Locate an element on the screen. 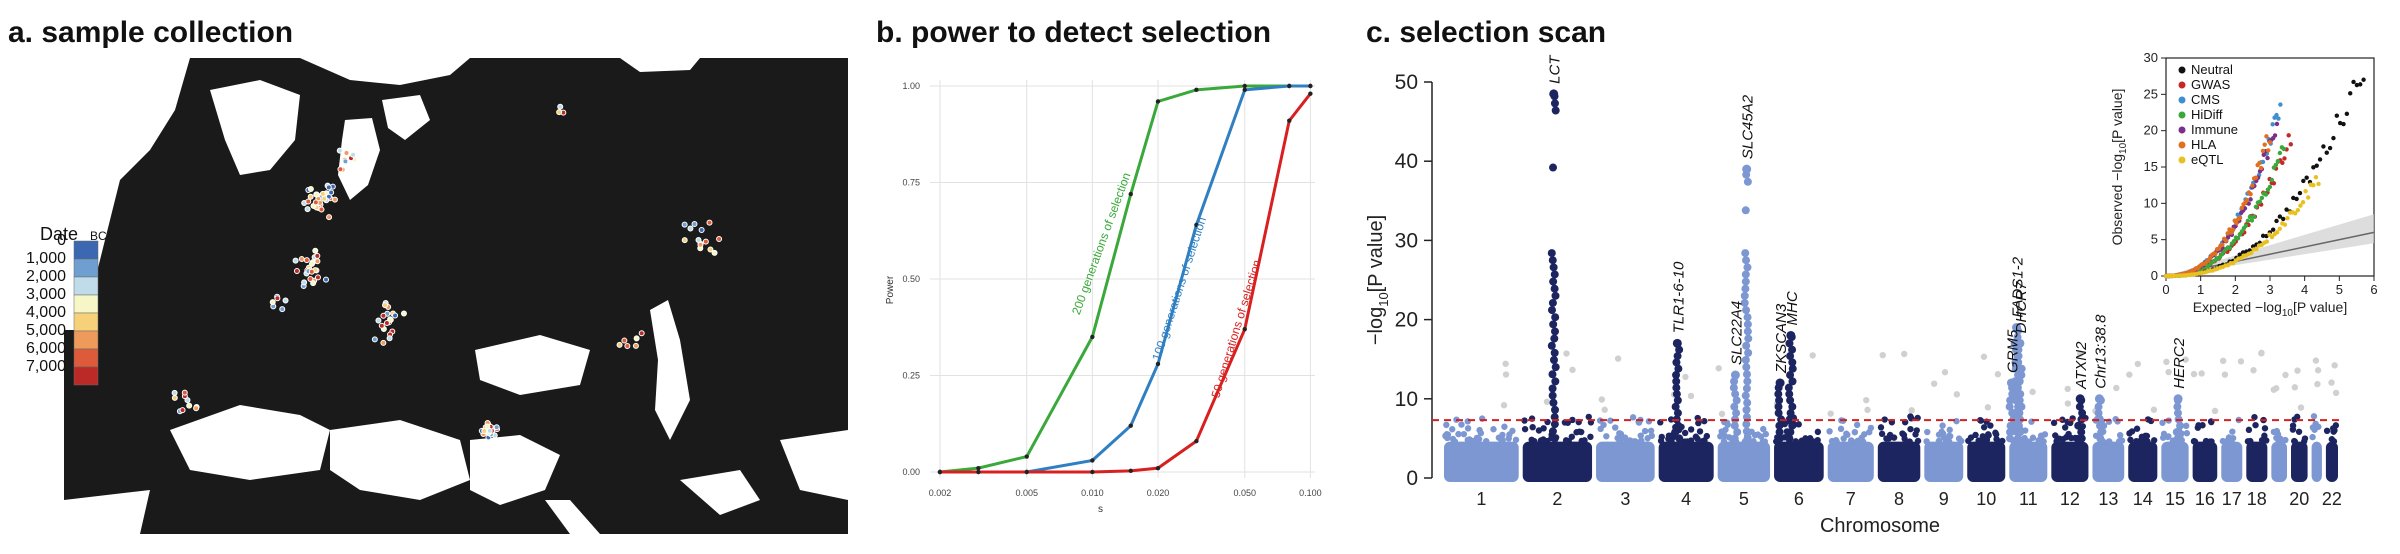 This screenshot has height=554, width=2400. peak-label: LCT is located at coordinates (1555, 69).